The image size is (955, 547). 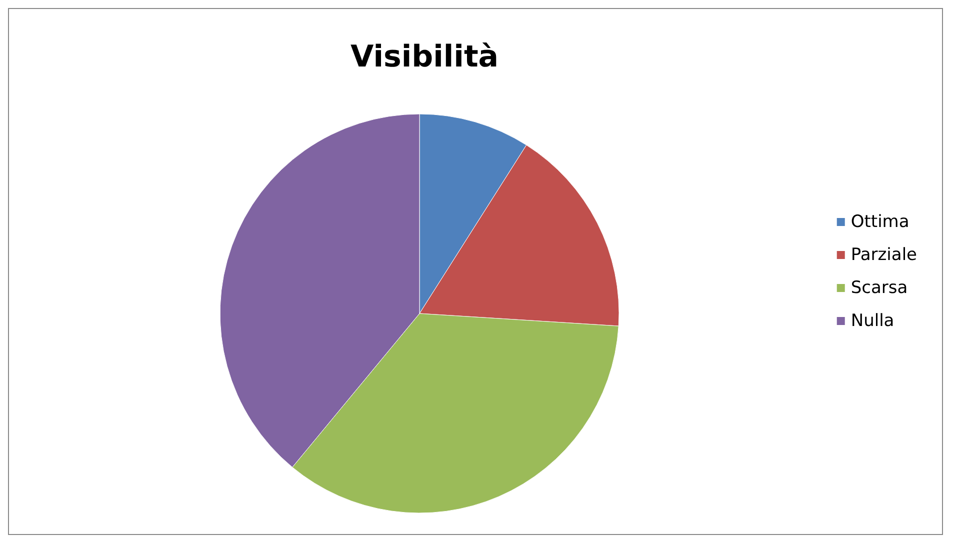 I want to click on legend-label: Parziale, so click(x=883, y=255).